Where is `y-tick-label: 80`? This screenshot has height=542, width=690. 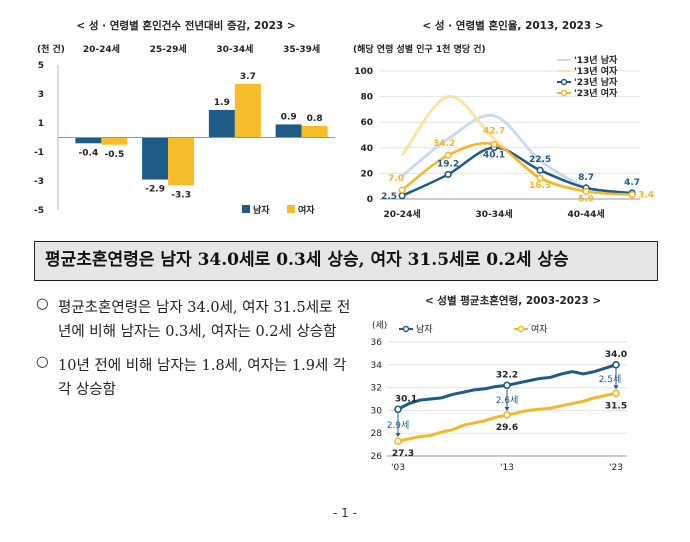 y-tick-label: 80 is located at coordinates (366, 98).